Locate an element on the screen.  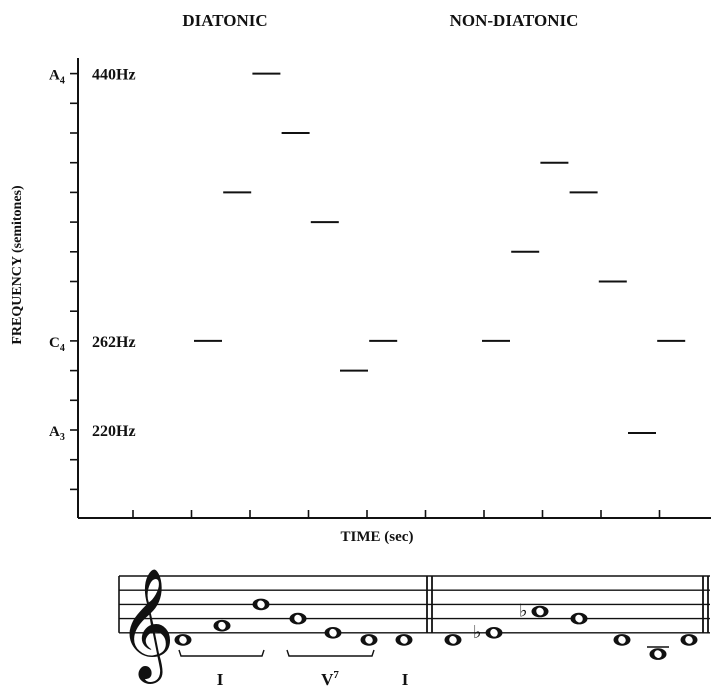
note-name: A3 is located at coordinates (57, 433).